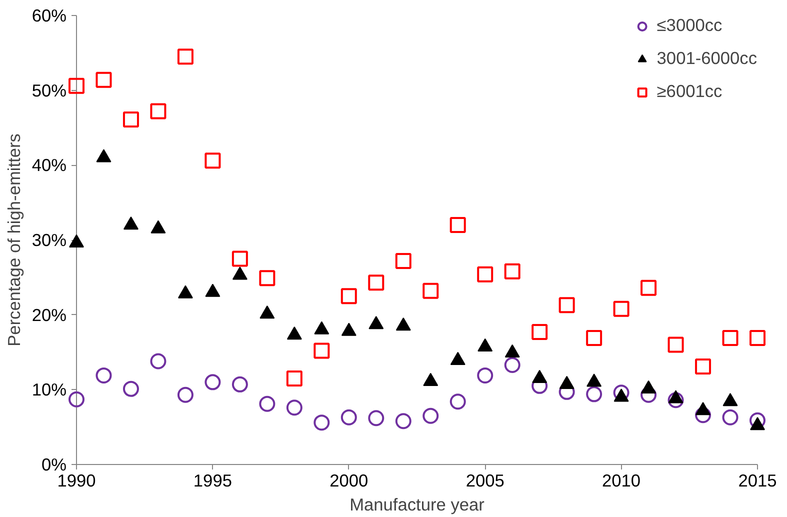 This screenshot has height=517, width=787. I want to click on y-tick-label: 40%, so click(49, 165).